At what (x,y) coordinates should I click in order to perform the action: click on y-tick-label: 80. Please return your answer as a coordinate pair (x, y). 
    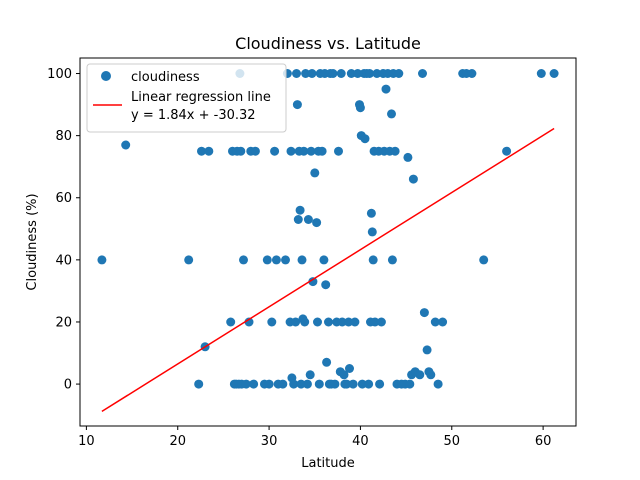
    Looking at the image, I should click on (63, 136).